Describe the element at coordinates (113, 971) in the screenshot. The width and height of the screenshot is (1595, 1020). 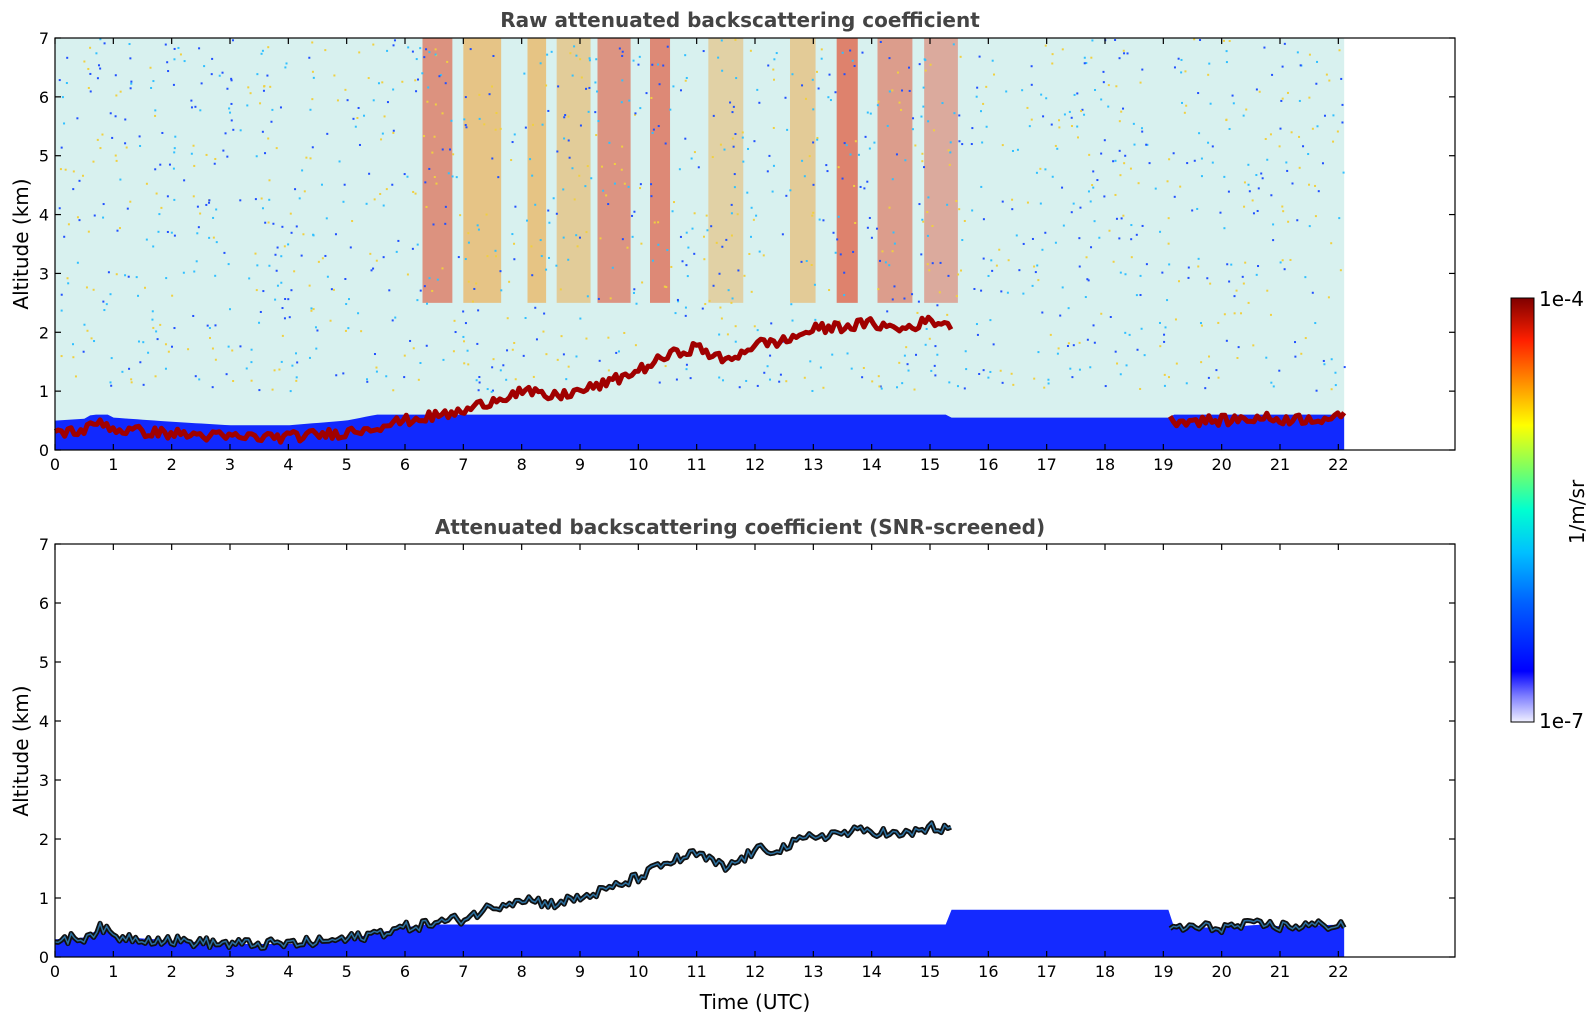
I see `x-tick-label: 1` at that location.